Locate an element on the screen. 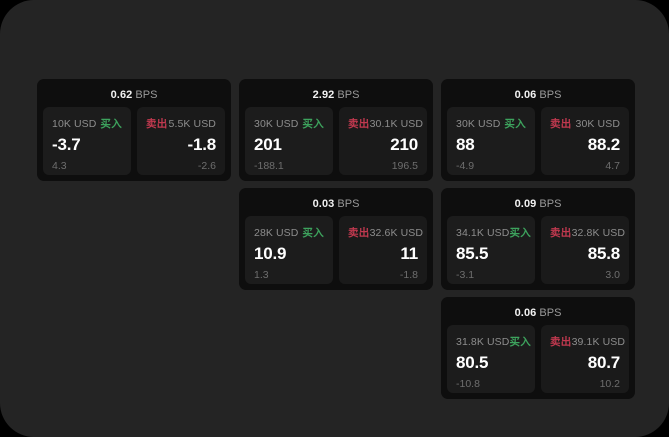 Image resolution: width=669 pixels, height=437 pixels. buy-panel: 10K USD 买入 -3.7 4.3 is located at coordinates (87, 141).